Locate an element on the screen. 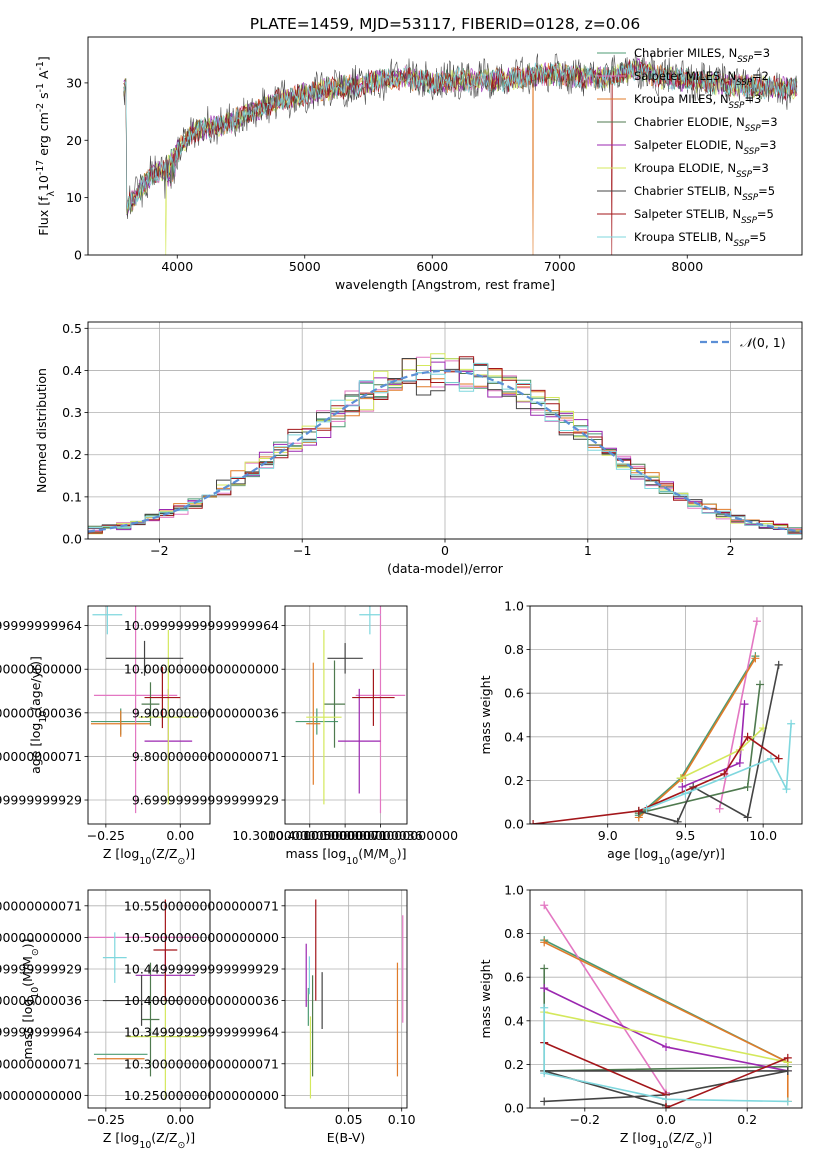 The image size is (819, 1170). histogram-kroupa-stelib is located at coordinates (445, 448).